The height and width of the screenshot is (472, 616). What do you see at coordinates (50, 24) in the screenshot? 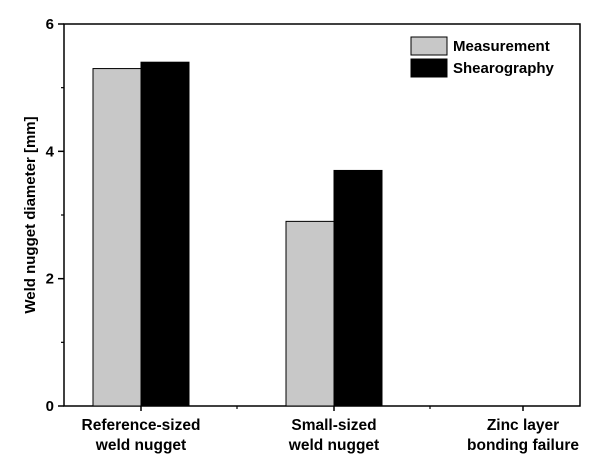
I see `y-tick-label: 6` at bounding box center [50, 24].